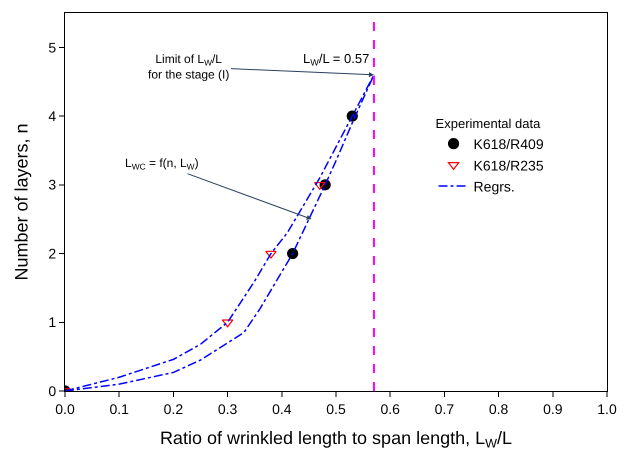 The image size is (629, 456). I want to click on x-axis-title: Ratio of wrinkled length to span length, L$_{W}$/L, so click(336, 439).